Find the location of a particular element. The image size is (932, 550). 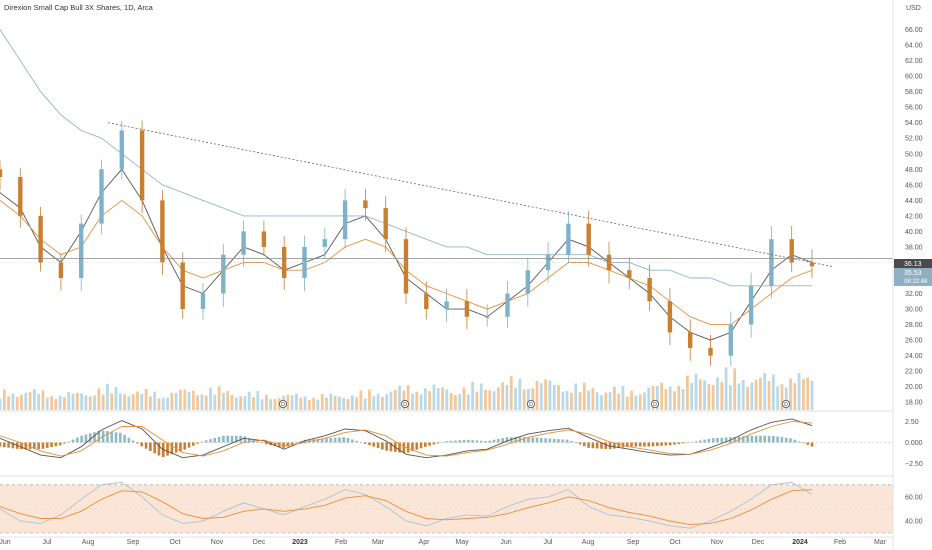

price-tick-label: 42.00 is located at coordinates (914, 216).